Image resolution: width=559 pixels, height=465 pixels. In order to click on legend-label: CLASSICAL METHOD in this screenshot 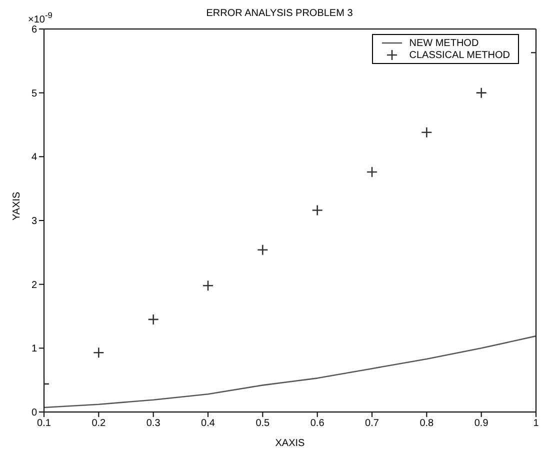, I will do `click(459, 55)`.